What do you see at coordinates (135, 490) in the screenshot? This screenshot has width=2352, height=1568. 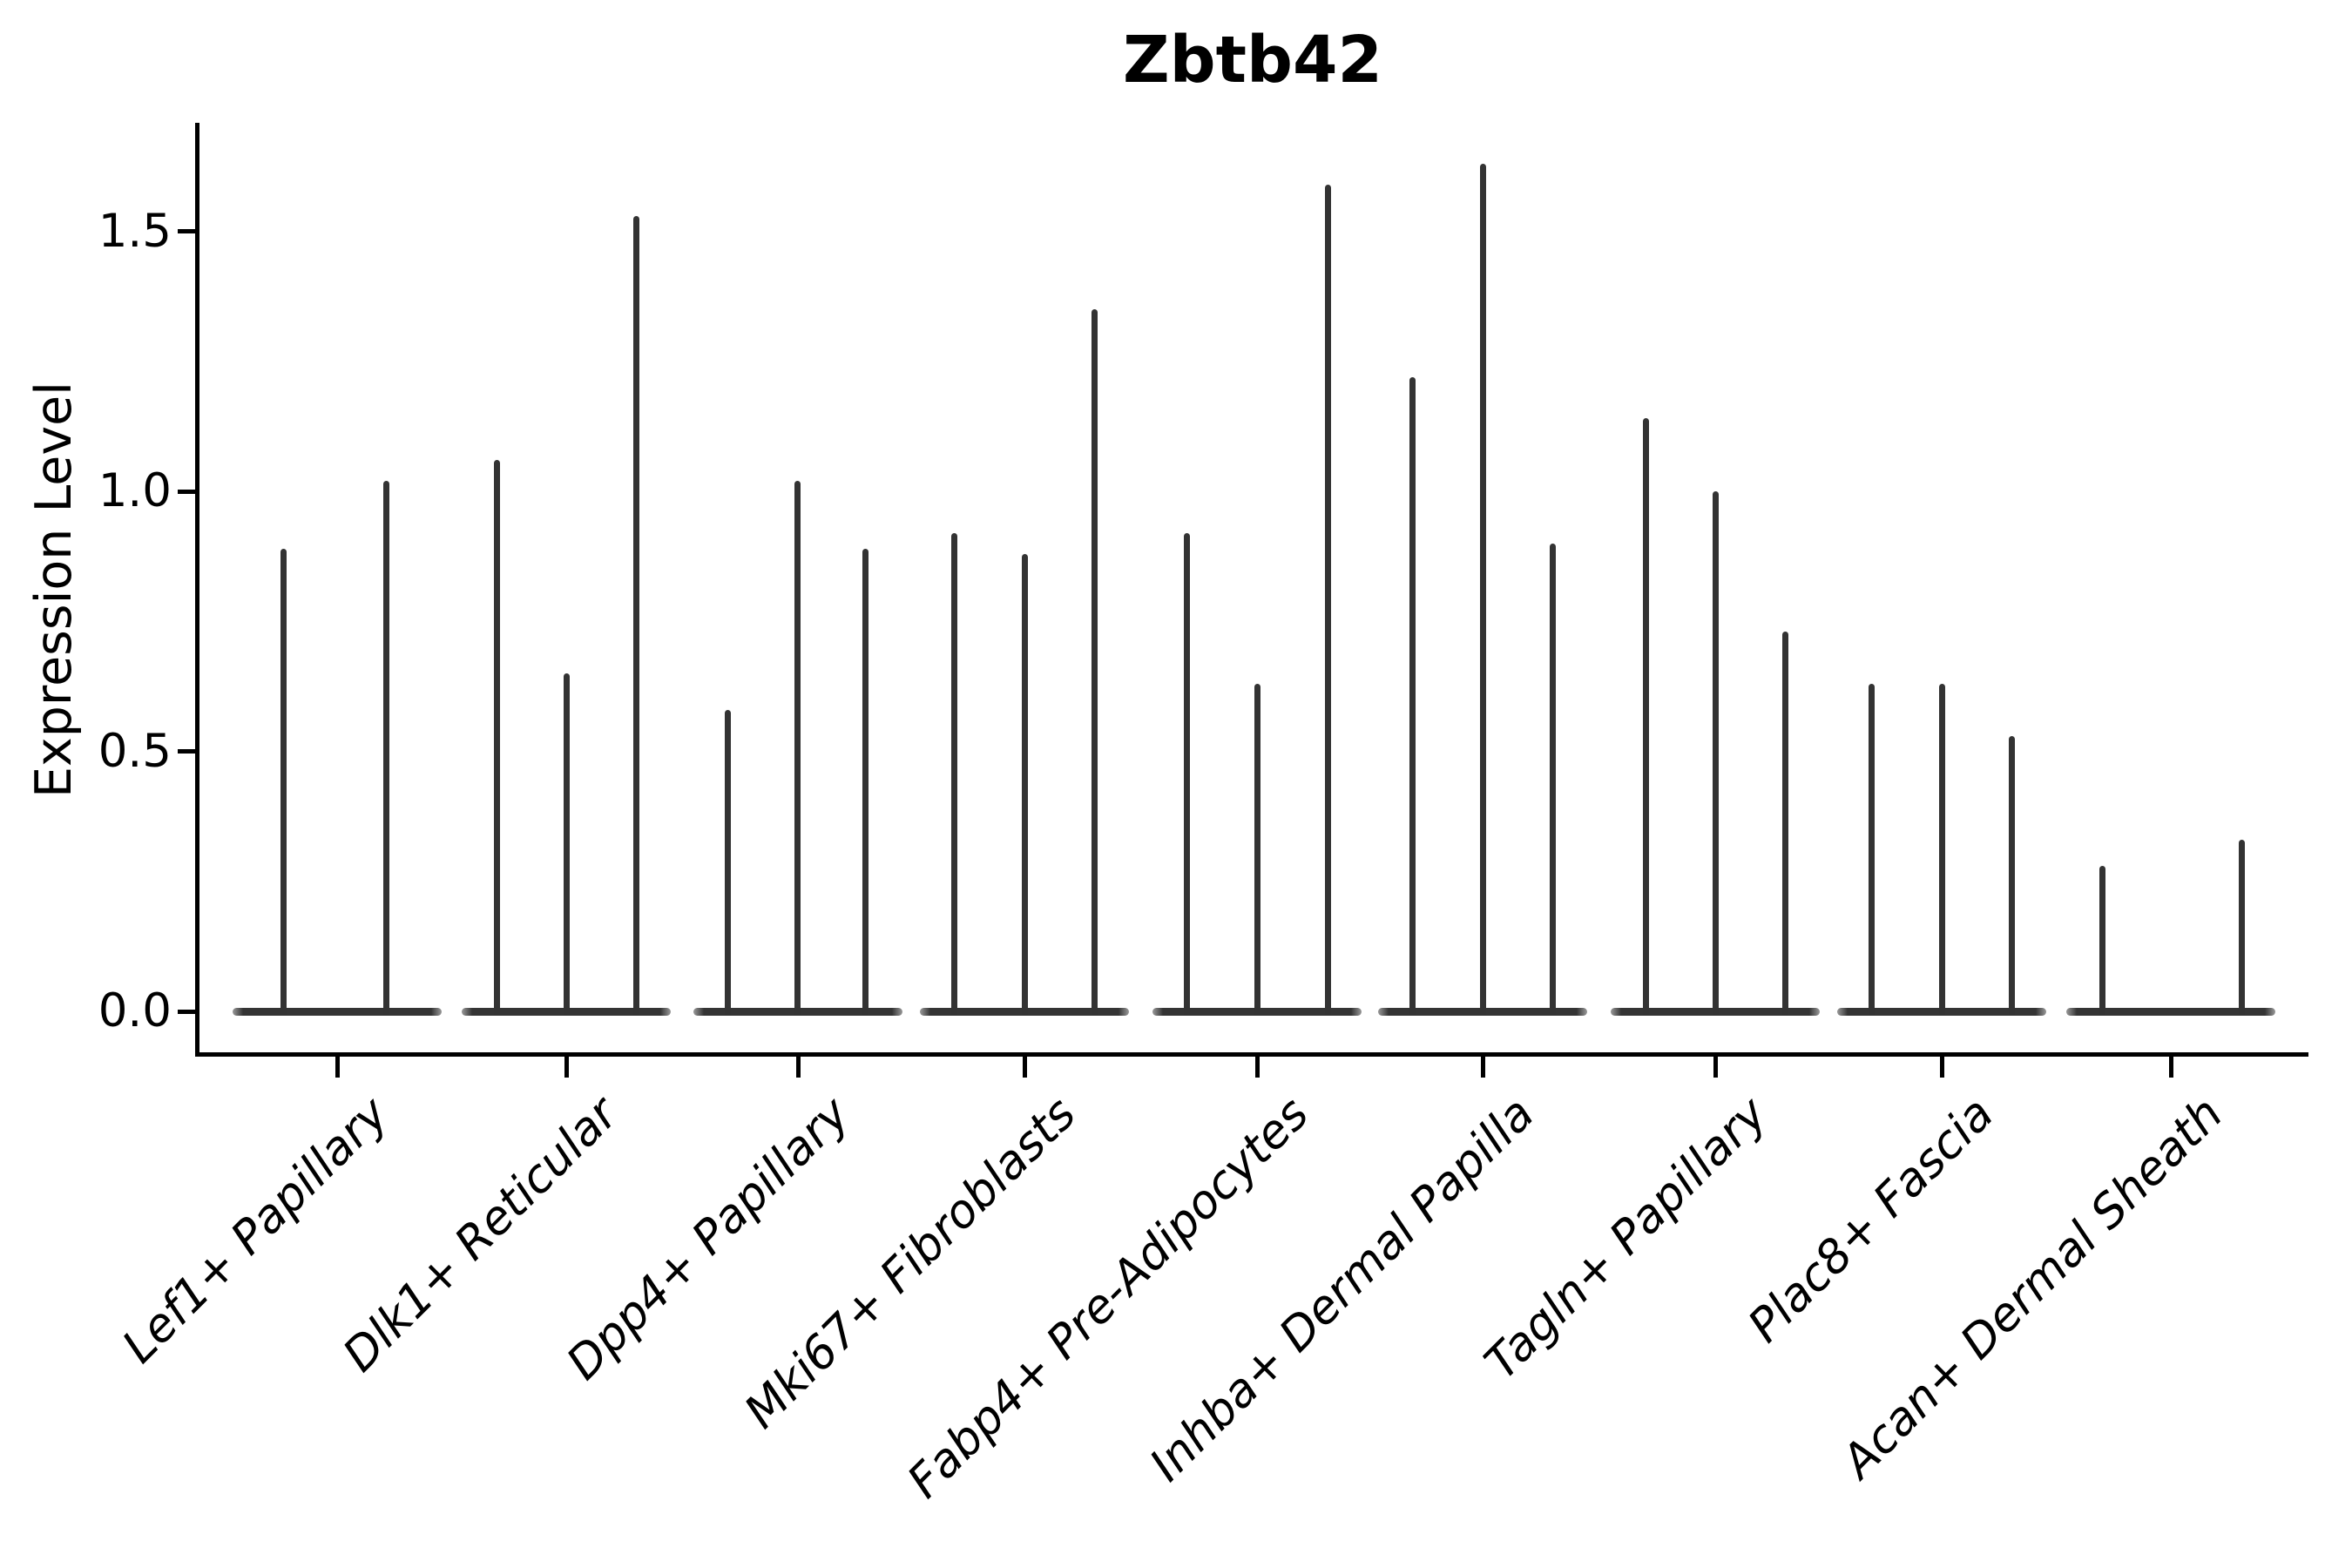 I see `y-tick-label: 1.0` at bounding box center [135, 490].